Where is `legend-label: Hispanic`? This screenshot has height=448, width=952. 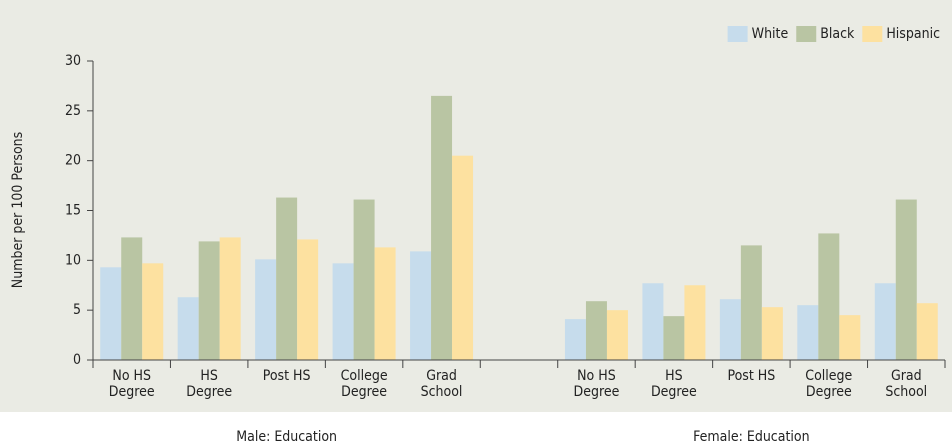
legend-label: Hispanic is located at coordinates (913, 34).